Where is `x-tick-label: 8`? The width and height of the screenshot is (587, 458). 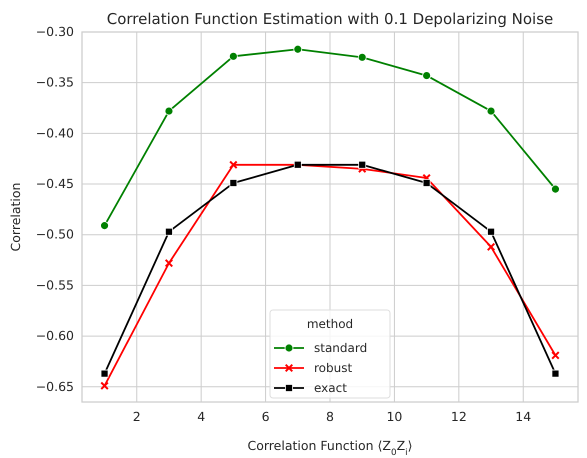
x-tick-label: 8 is located at coordinates (330, 416).